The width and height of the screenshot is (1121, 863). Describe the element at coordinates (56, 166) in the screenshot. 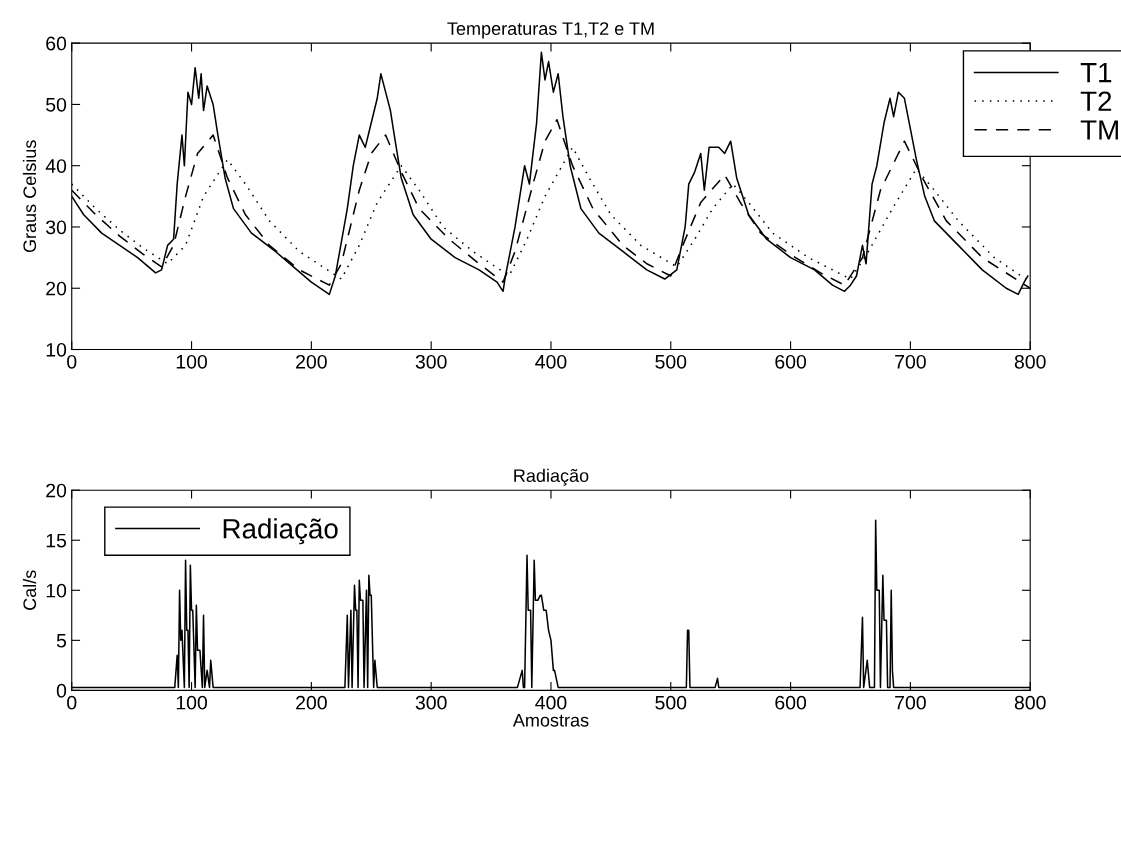

I see `y-tick-label: 40` at that location.